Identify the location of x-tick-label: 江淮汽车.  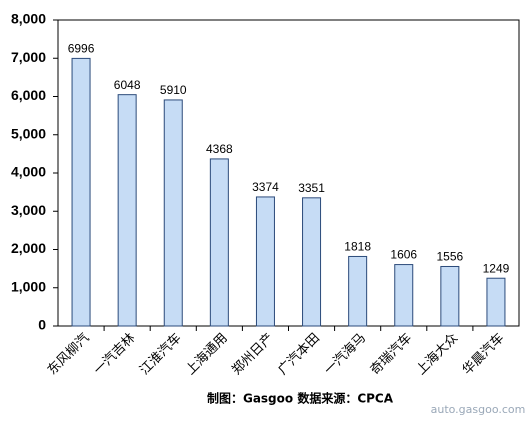
(160, 354).